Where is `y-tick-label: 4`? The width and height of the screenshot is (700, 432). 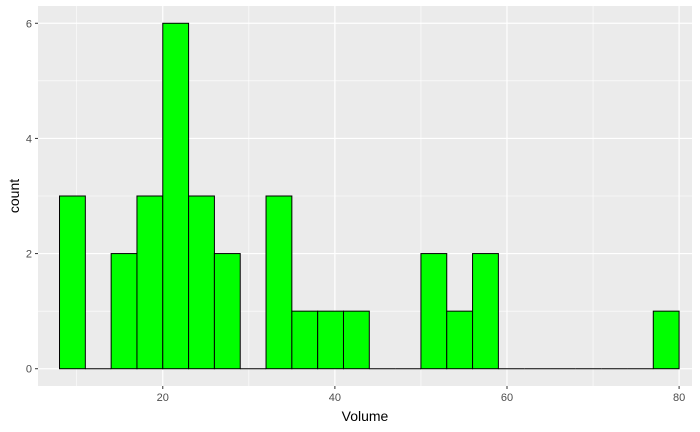 y-tick-label: 4 is located at coordinates (29, 139).